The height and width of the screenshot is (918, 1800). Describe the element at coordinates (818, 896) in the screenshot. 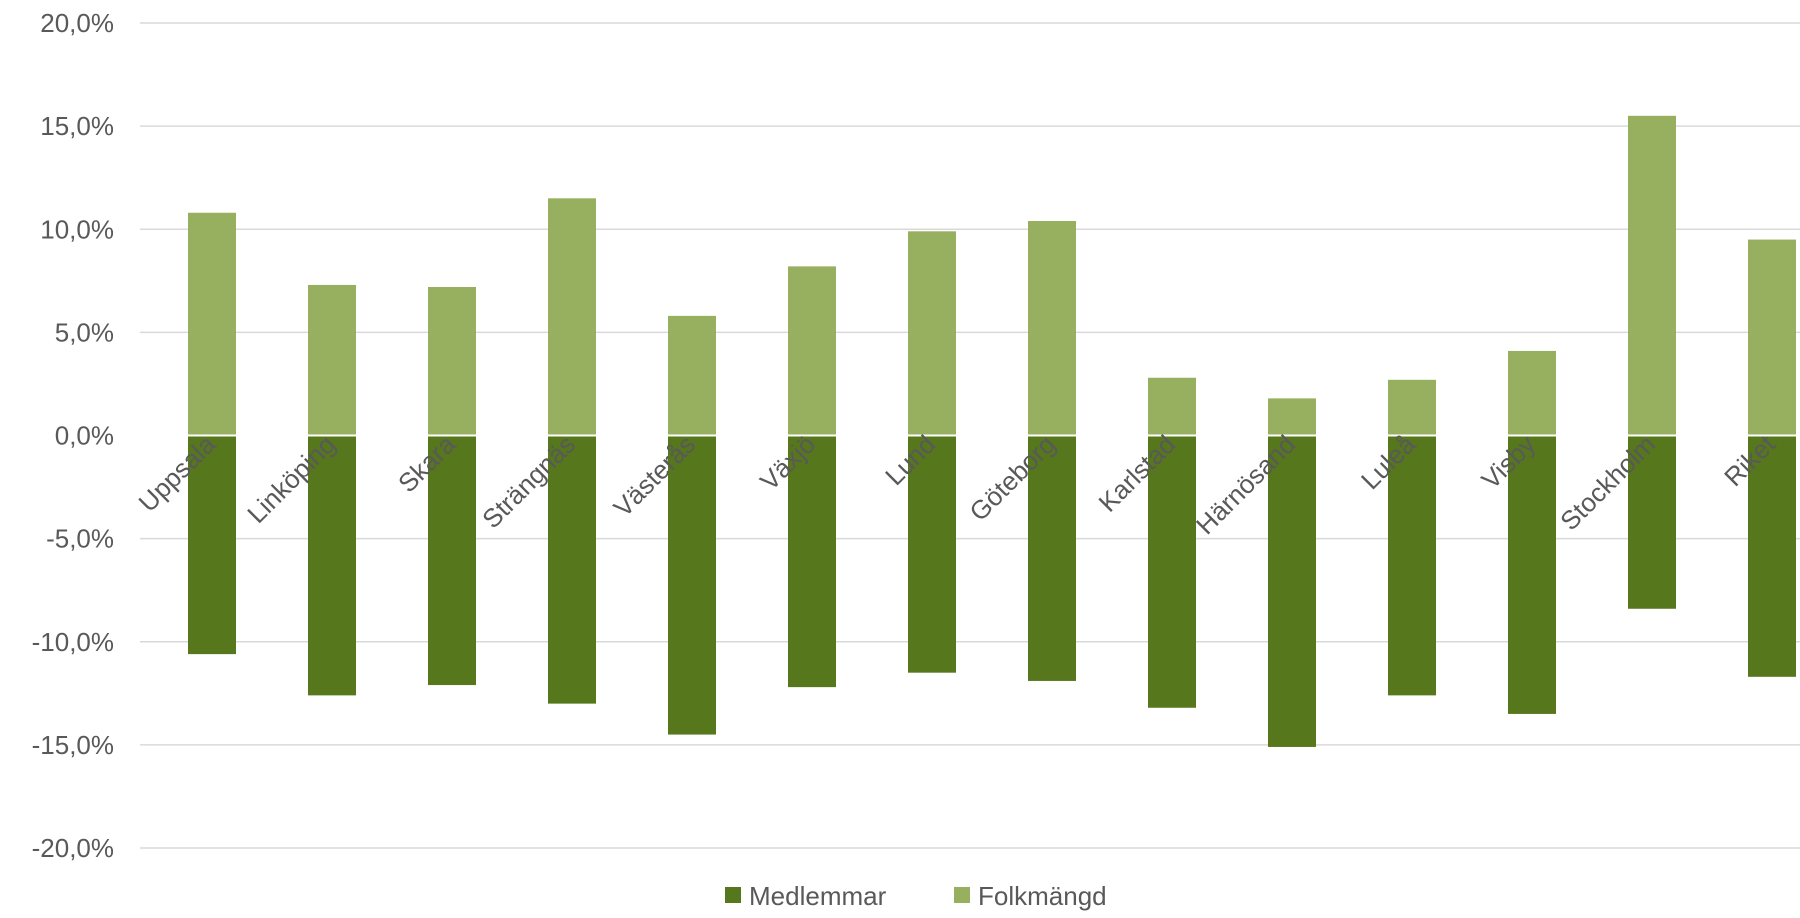

I see `legend-label: Medlemmar` at that location.